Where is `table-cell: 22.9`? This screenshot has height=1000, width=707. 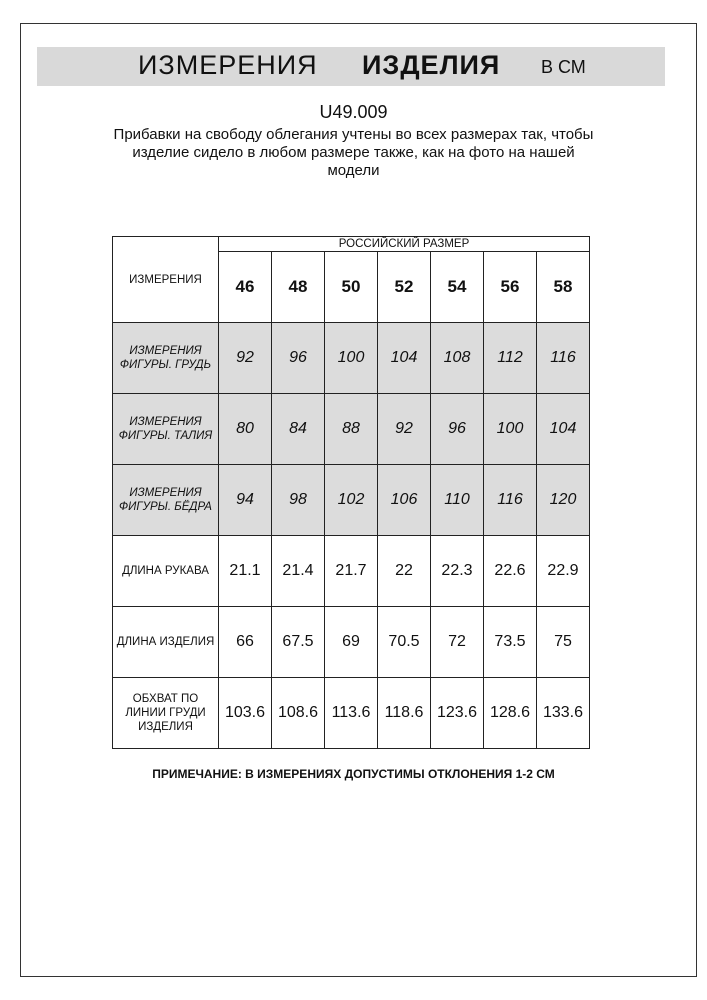
table-cell: 22.9 is located at coordinates (563, 571).